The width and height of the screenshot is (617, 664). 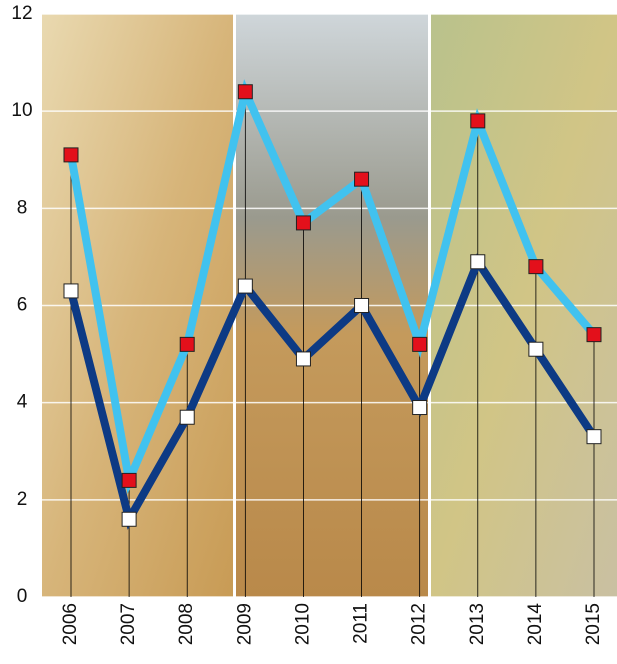 What do you see at coordinates (128, 624) in the screenshot?
I see `x-tick-label: 2007` at bounding box center [128, 624].